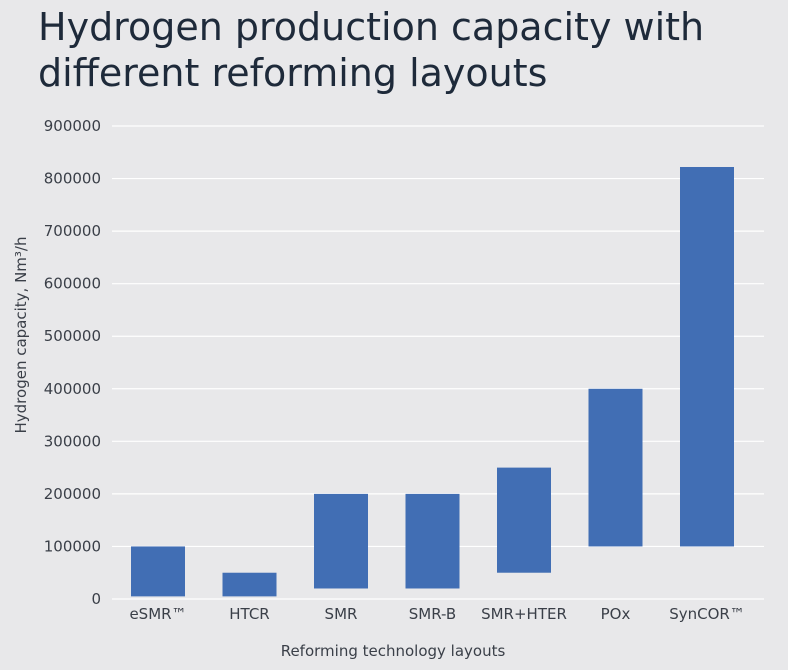  What do you see at coordinates (249, 614) in the screenshot?
I see `x-tick-label: HTCR` at bounding box center [249, 614].